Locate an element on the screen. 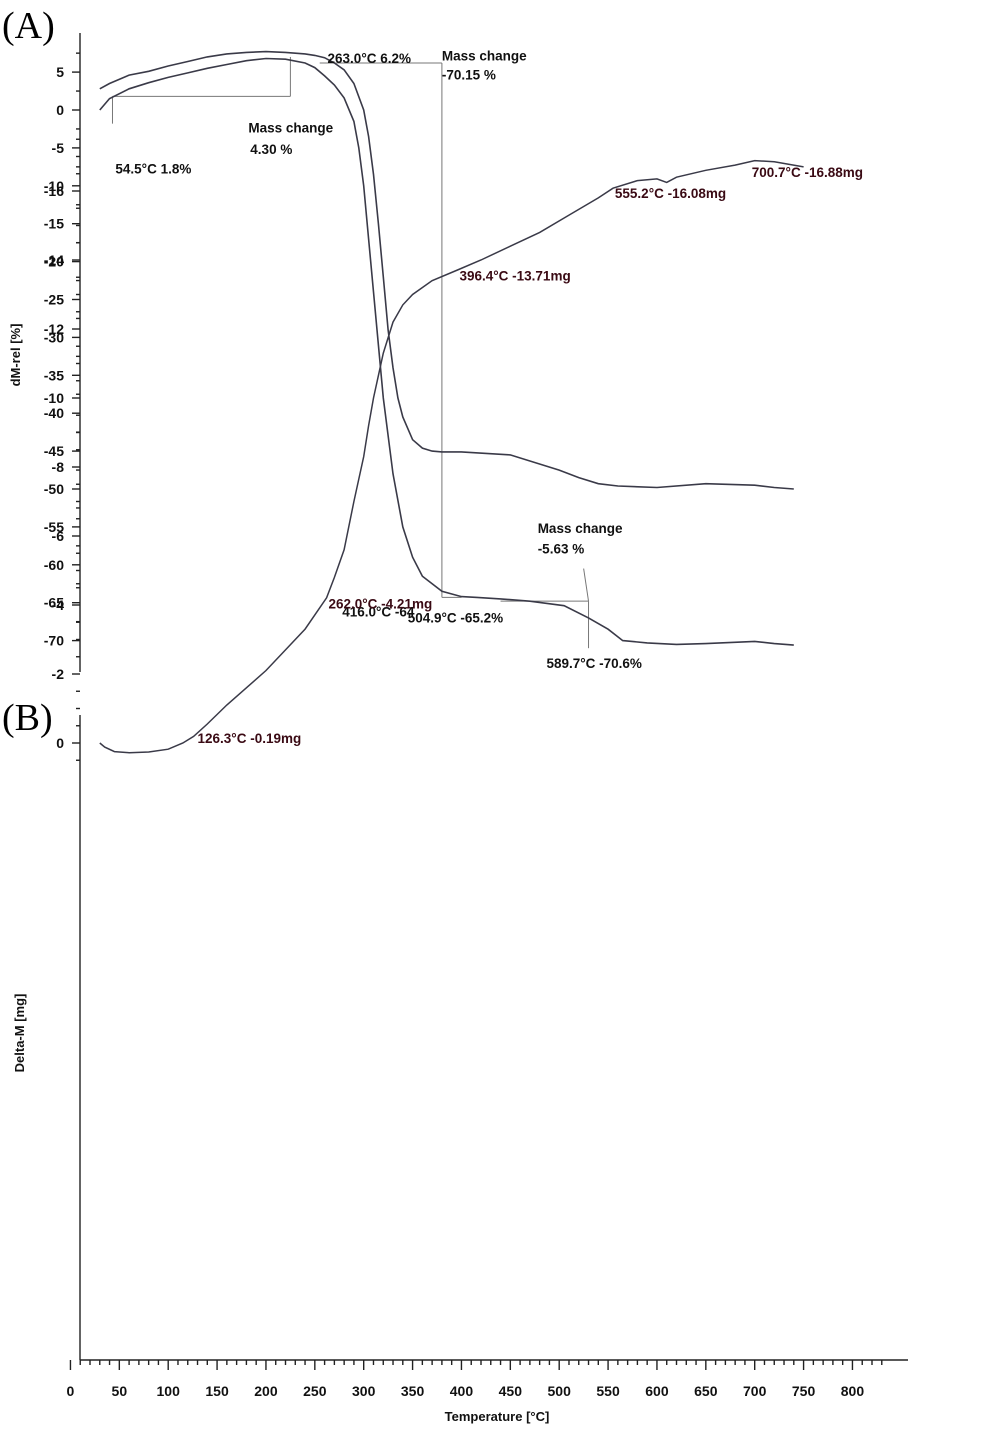 This screenshot has height=1434, width=1000. panel-a-annotation: 504.9°C -65.2% is located at coordinates (455, 617).